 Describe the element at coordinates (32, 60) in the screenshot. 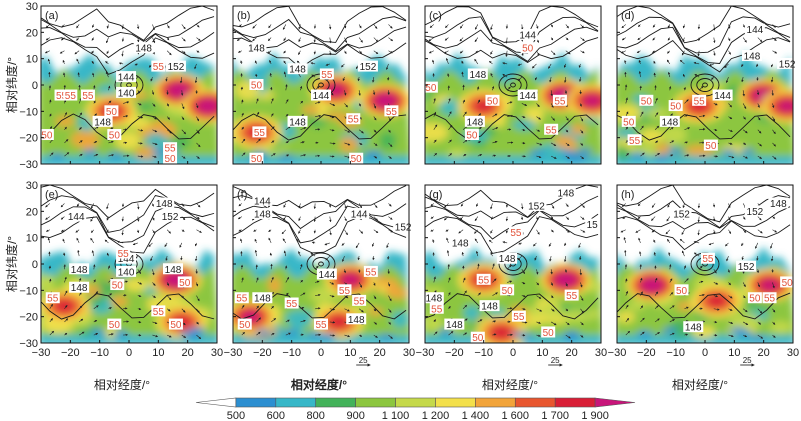

I see `y-tick-label: 10` at that location.